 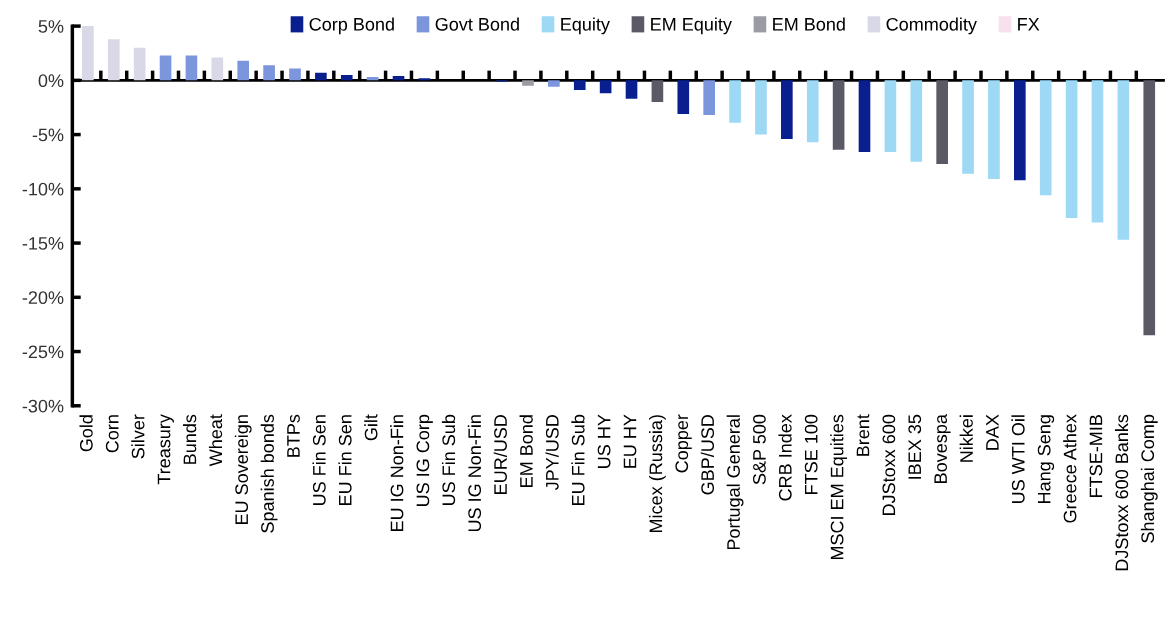 What do you see at coordinates (86, 433) in the screenshot?
I see `x-tick-label: Gold` at bounding box center [86, 433].